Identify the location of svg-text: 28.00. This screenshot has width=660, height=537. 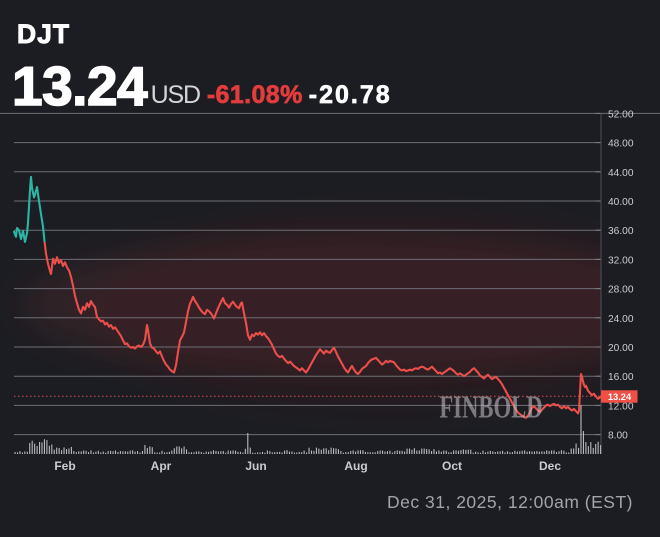
(621, 290).